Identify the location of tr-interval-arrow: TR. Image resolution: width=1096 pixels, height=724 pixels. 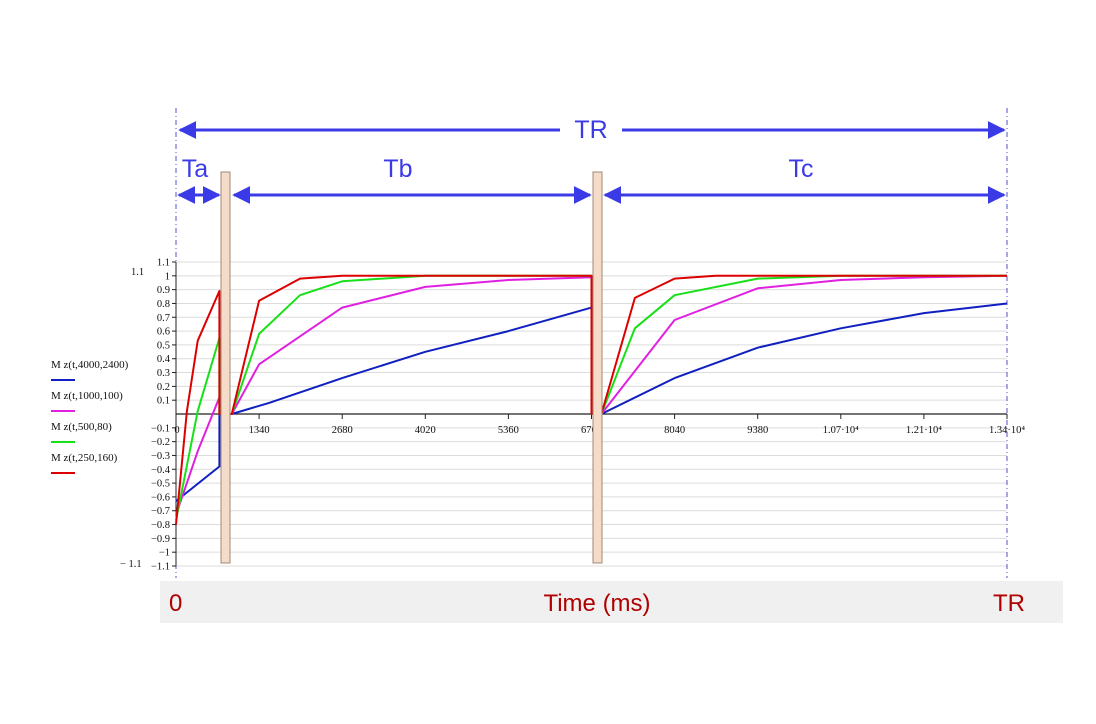
(592, 130).